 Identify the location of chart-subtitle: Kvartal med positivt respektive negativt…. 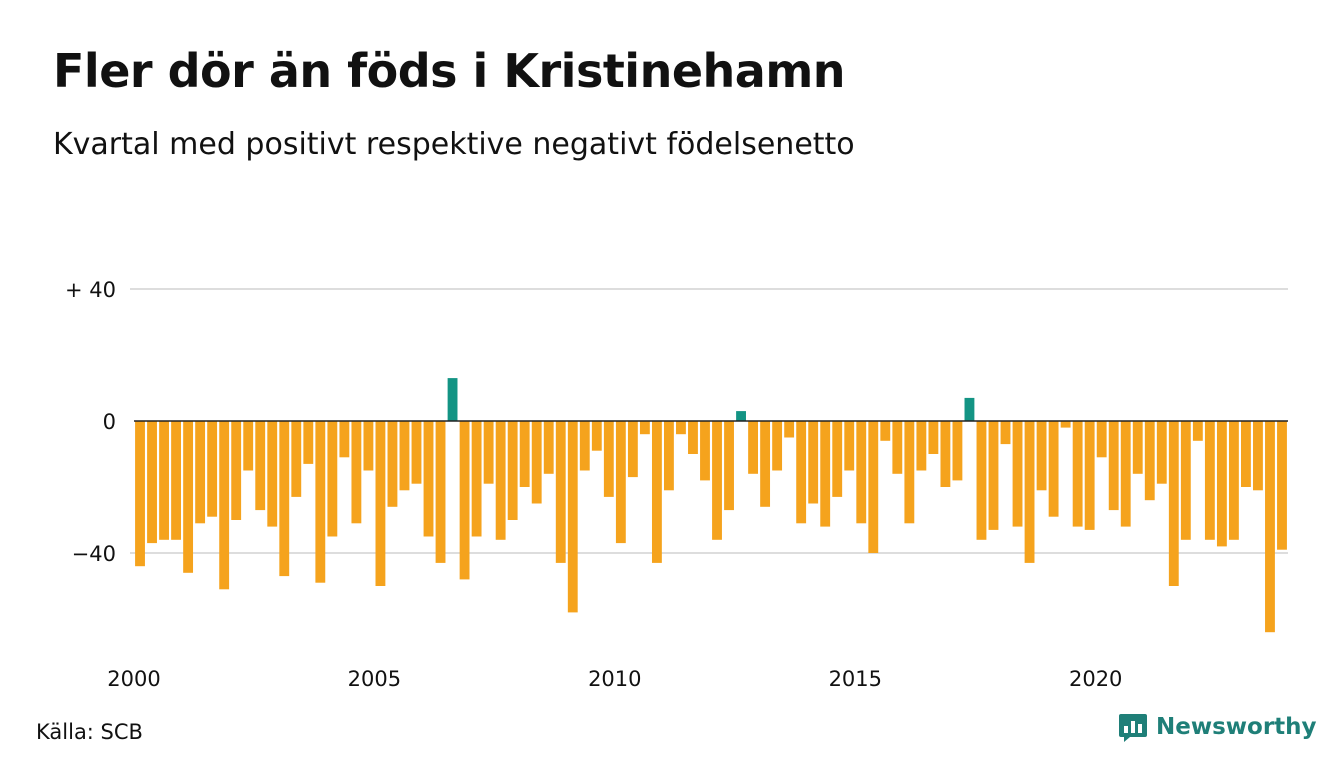
(454, 144).